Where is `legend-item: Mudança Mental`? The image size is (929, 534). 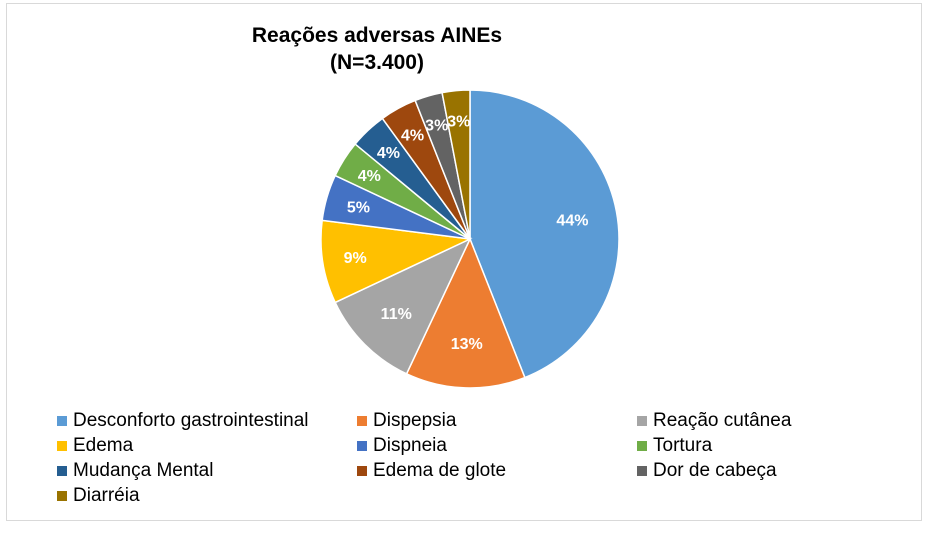 legend-item: Mudança Mental is located at coordinates (135, 471).